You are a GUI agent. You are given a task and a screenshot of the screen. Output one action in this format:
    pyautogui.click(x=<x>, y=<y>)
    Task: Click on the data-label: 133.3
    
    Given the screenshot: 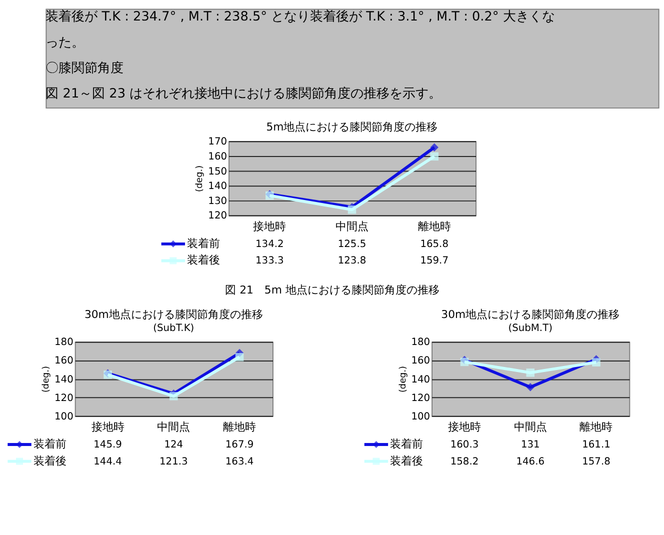 What is the action you would take?
    pyautogui.click(x=270, y=261)
    